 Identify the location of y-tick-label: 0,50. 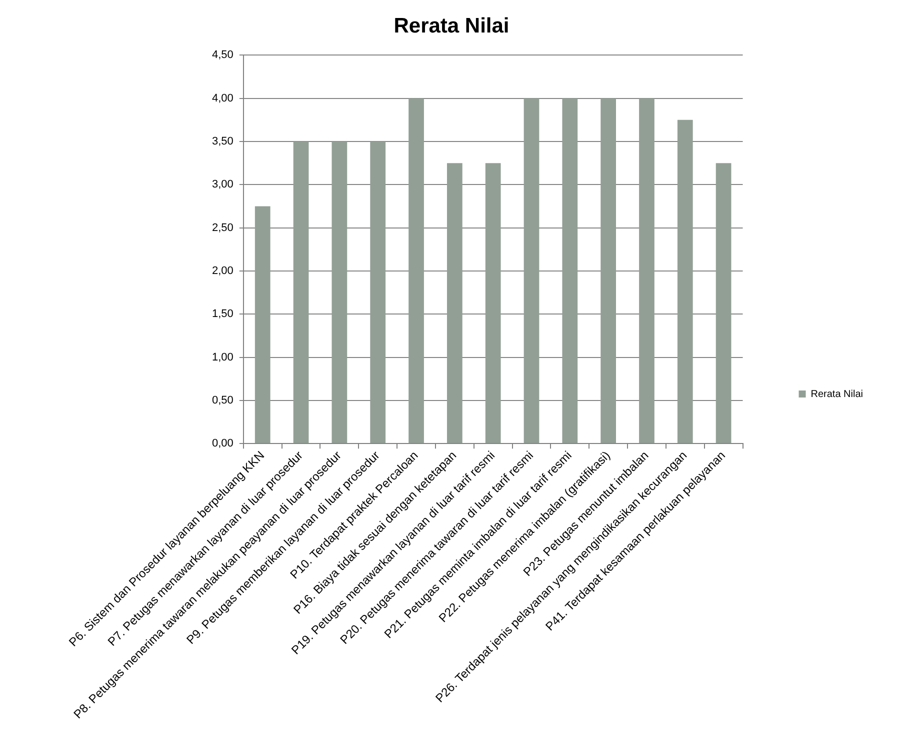
(223, 400).